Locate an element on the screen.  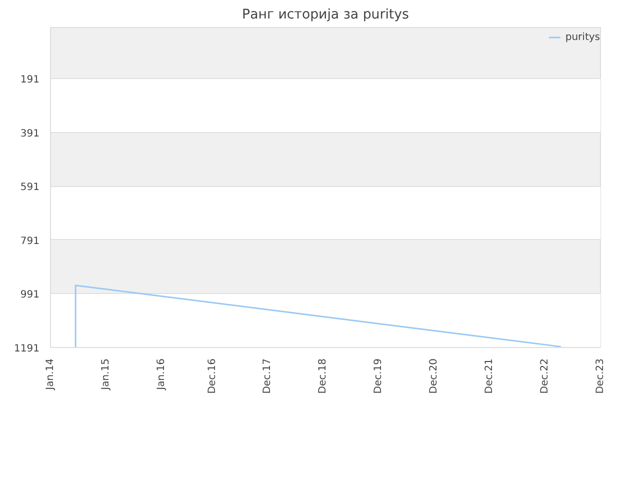
chart-title: Ранг историја за puritys is located at coordinates (326, 15).